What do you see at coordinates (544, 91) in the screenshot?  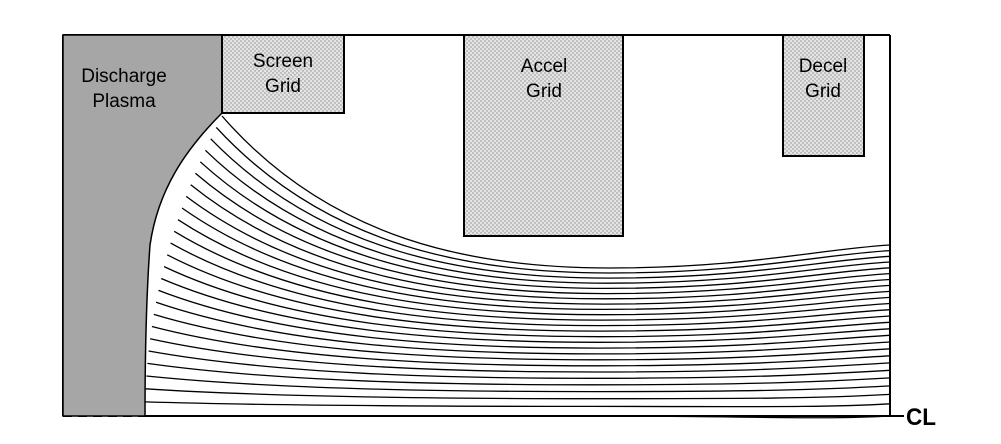 I see `accel-grid-label-line2: Grid` at bounding box center [544, 91].